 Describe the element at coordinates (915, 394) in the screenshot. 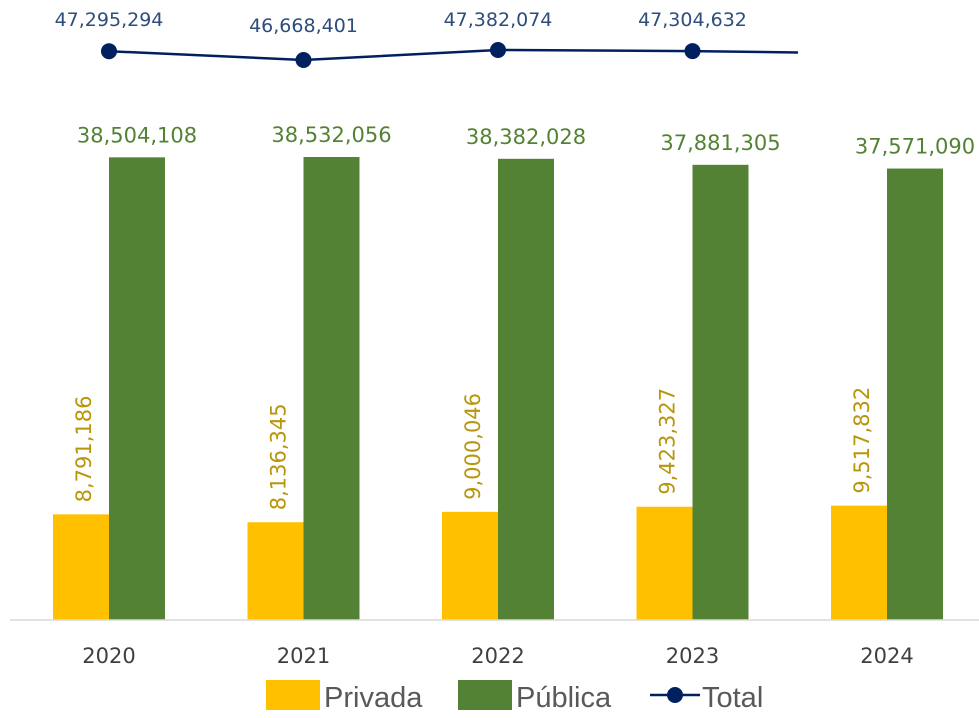

I see `bar-publica-2024` at that location.